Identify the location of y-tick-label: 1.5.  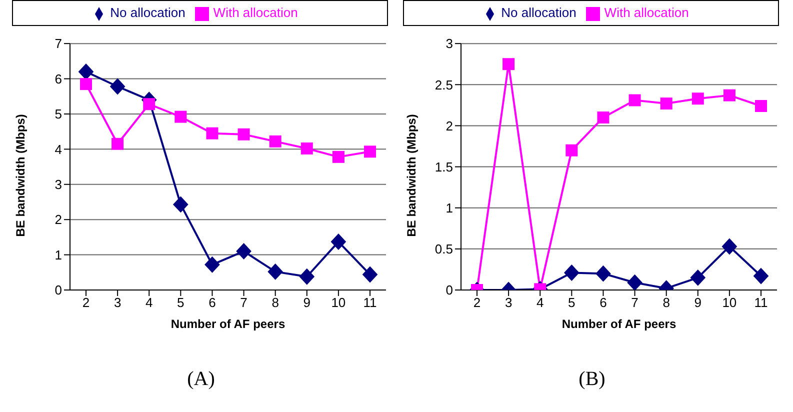
(443, 166).